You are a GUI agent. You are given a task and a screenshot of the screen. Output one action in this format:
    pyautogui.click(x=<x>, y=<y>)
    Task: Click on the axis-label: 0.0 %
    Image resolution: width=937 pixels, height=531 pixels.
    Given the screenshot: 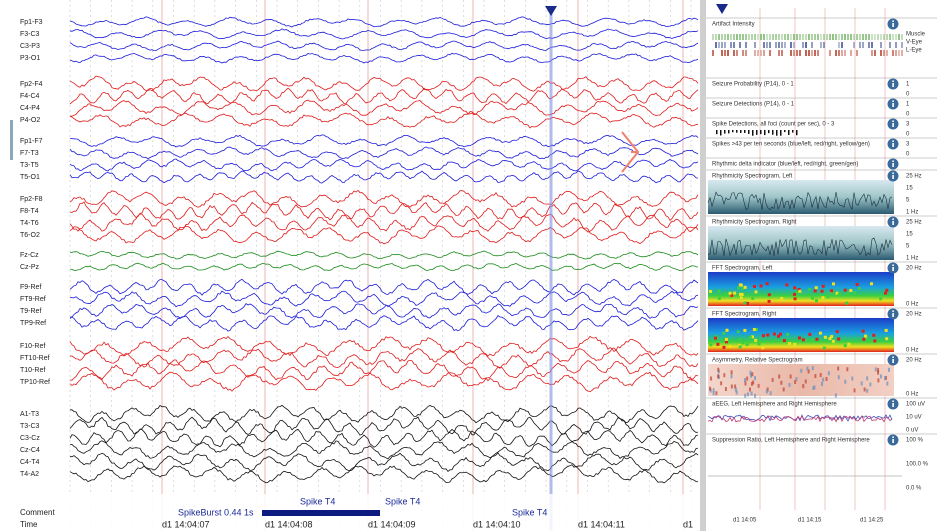 What is the action you would take?
    pyautogui.click(x=914, y=489)
    